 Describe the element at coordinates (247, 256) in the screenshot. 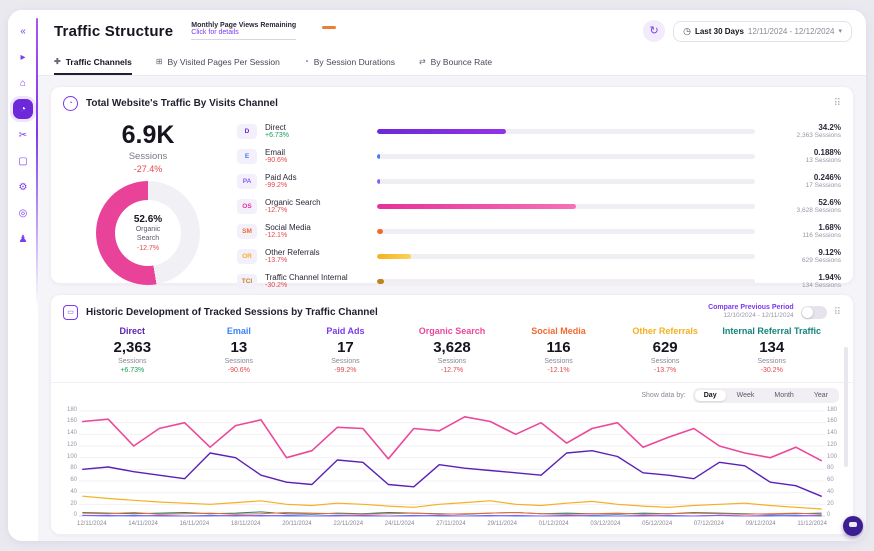

I see `channel-abbr-badge: OR` at that location.